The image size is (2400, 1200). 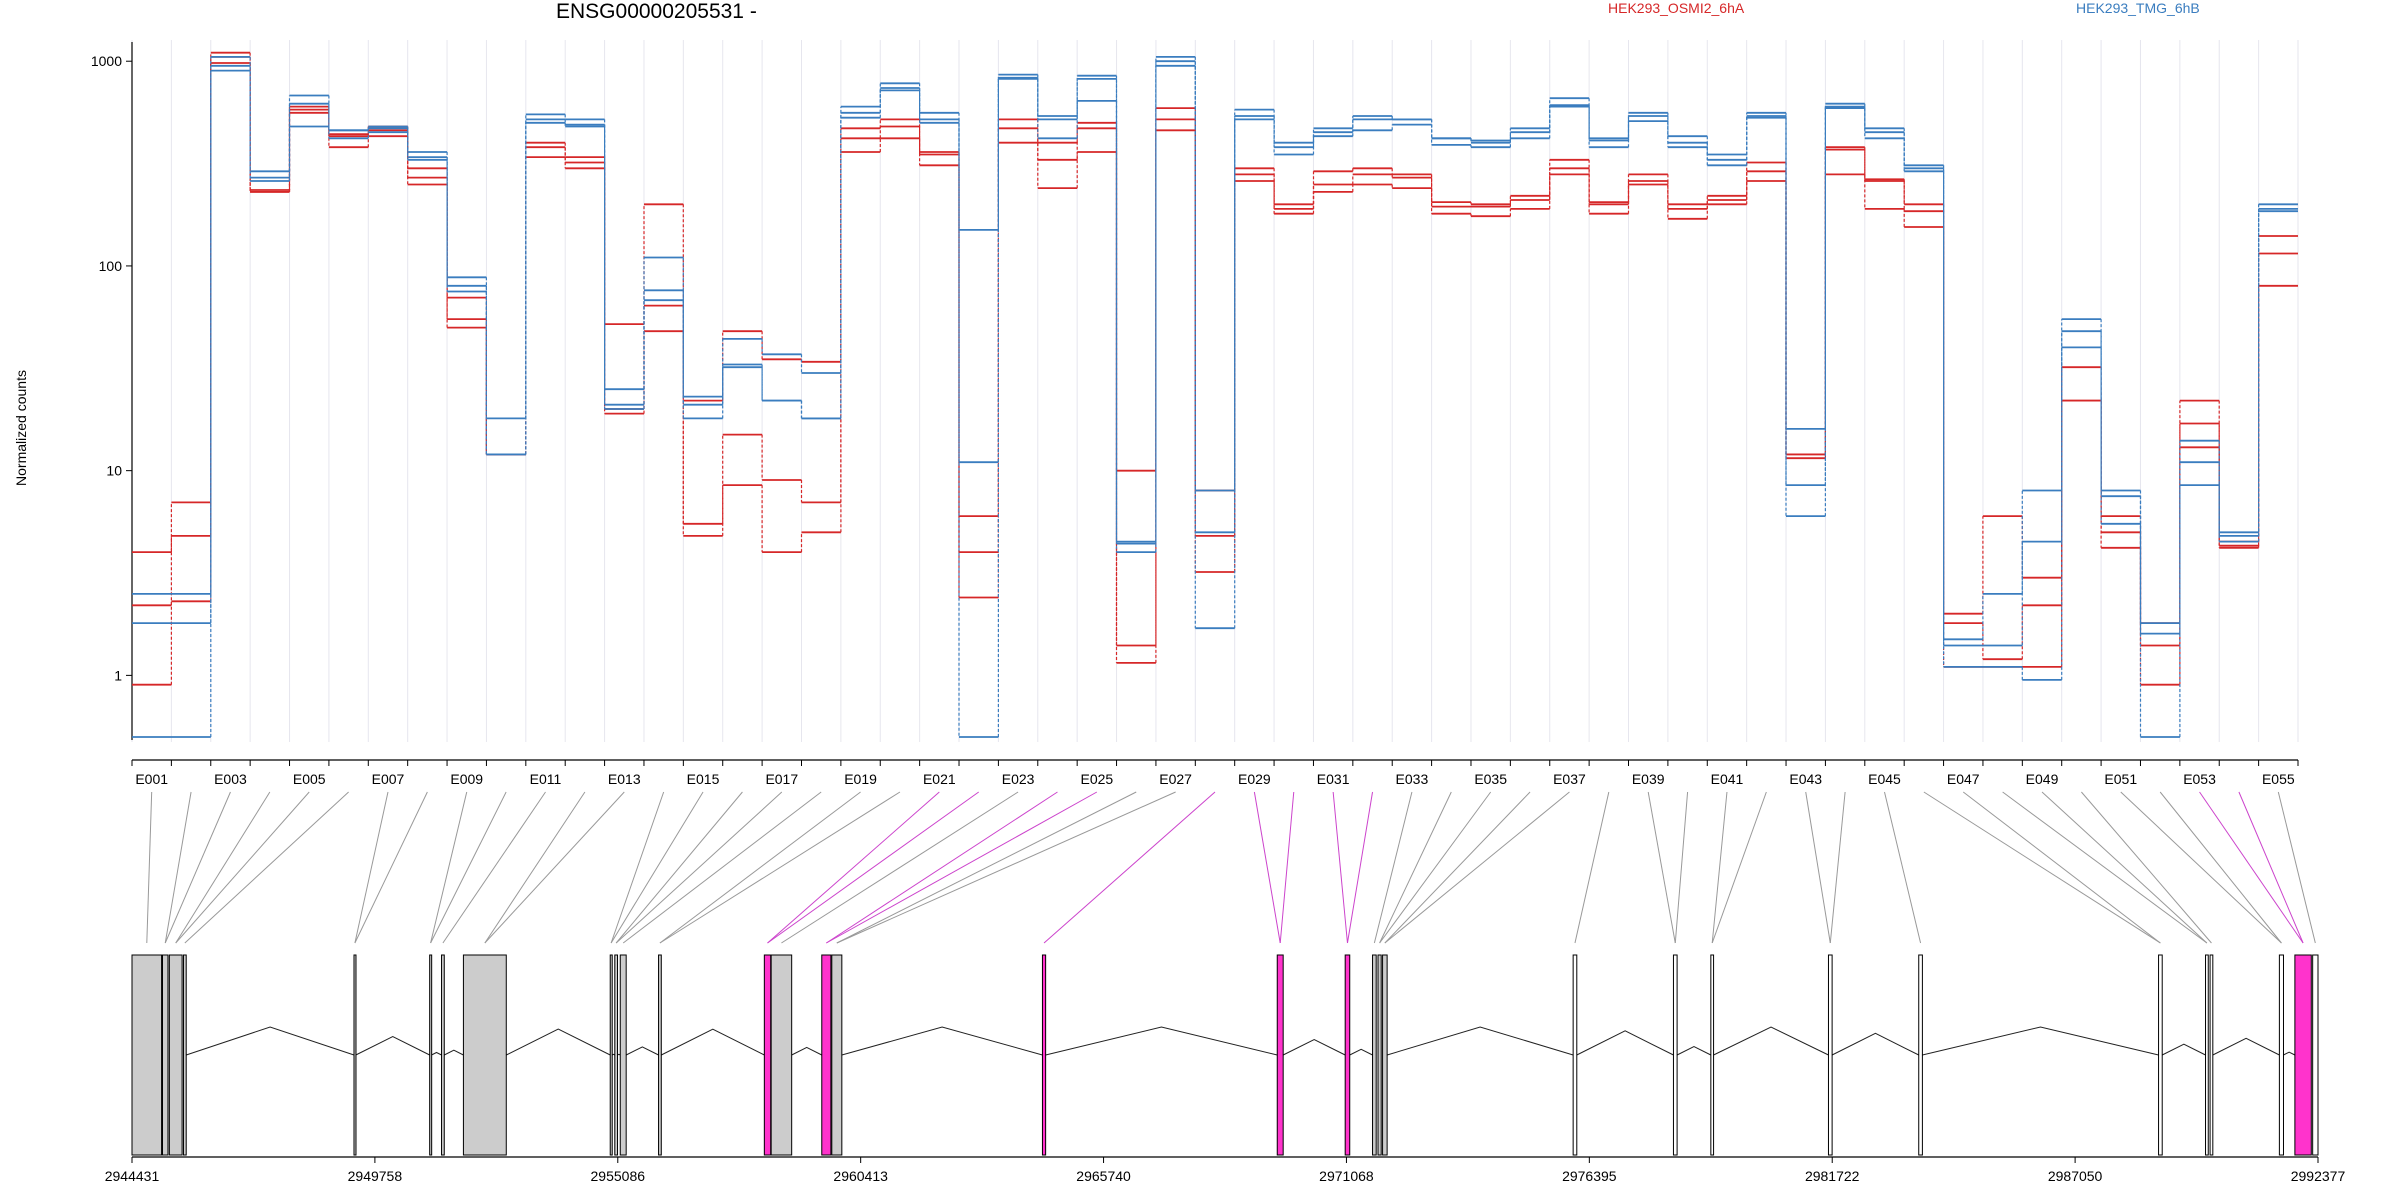 I want to click on genomic-tick-label: 2960413, so click(x=860, y=1176).